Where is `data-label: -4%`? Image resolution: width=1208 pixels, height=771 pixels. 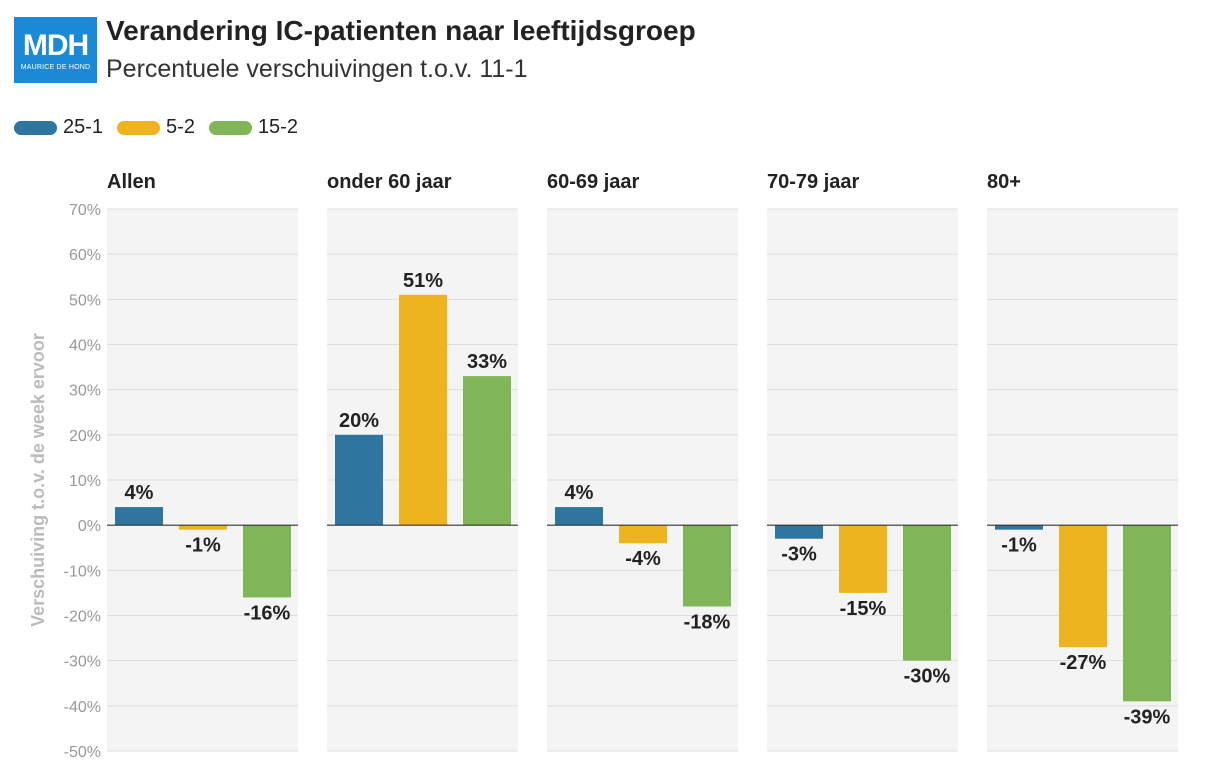
data-label: -4% is located at coordinates (643, 559).